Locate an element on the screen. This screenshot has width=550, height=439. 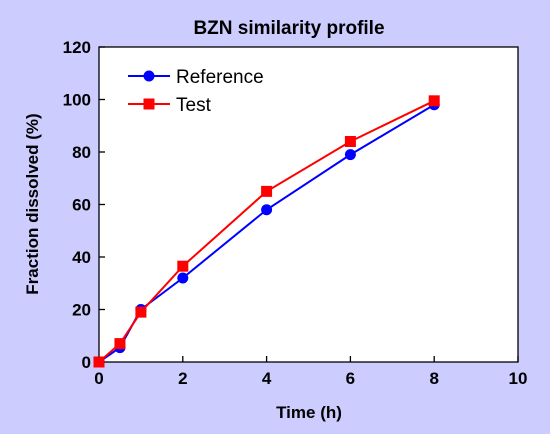
x-tick-label: 8 is located at coordinates (433, 378).